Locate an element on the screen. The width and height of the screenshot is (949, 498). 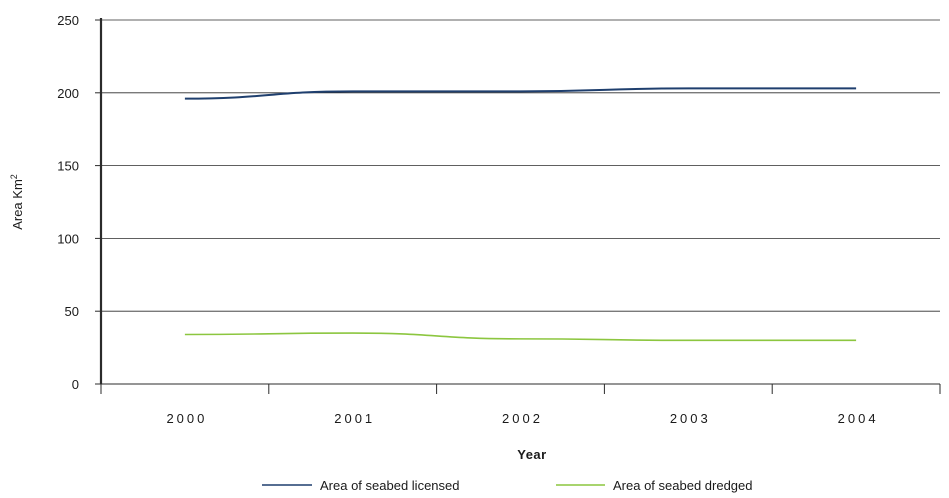
x-tick-label-2002: 2002 is located at coordinates (522, 418).